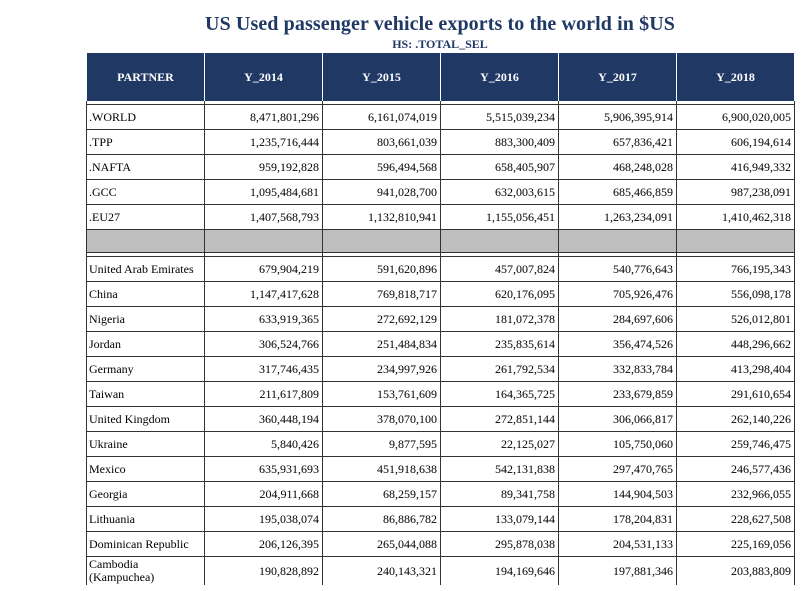  I want to click on value-cell: 234,997,926, so click(381, 369).